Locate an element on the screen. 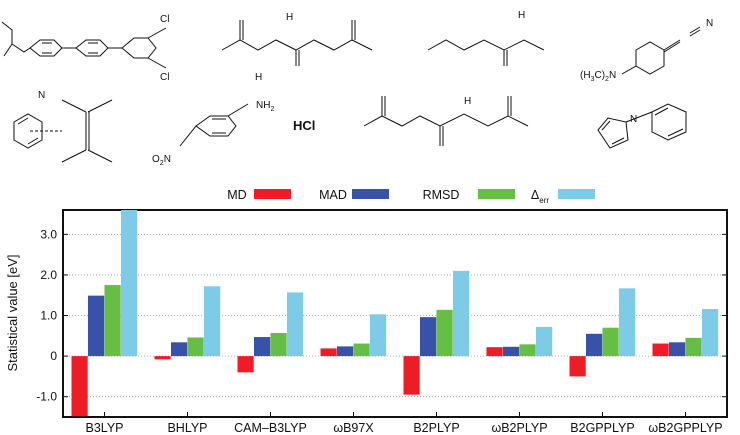 Image resolution: width=740 pixels, height=435 pixels. y-axis-label: Statistical value [eV] is located at coordinates (12, 312).